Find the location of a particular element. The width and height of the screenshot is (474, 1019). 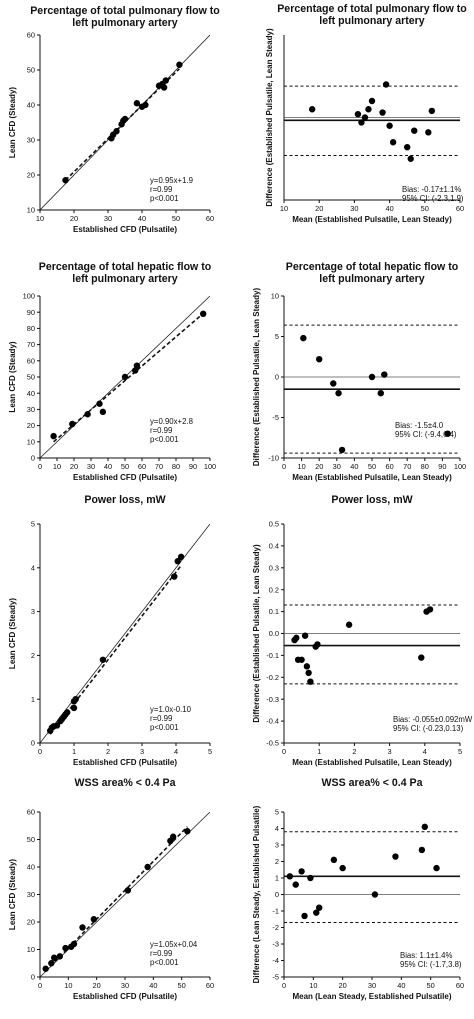

stats-annotation: r=0.99 is located at coordinates (161, 189).